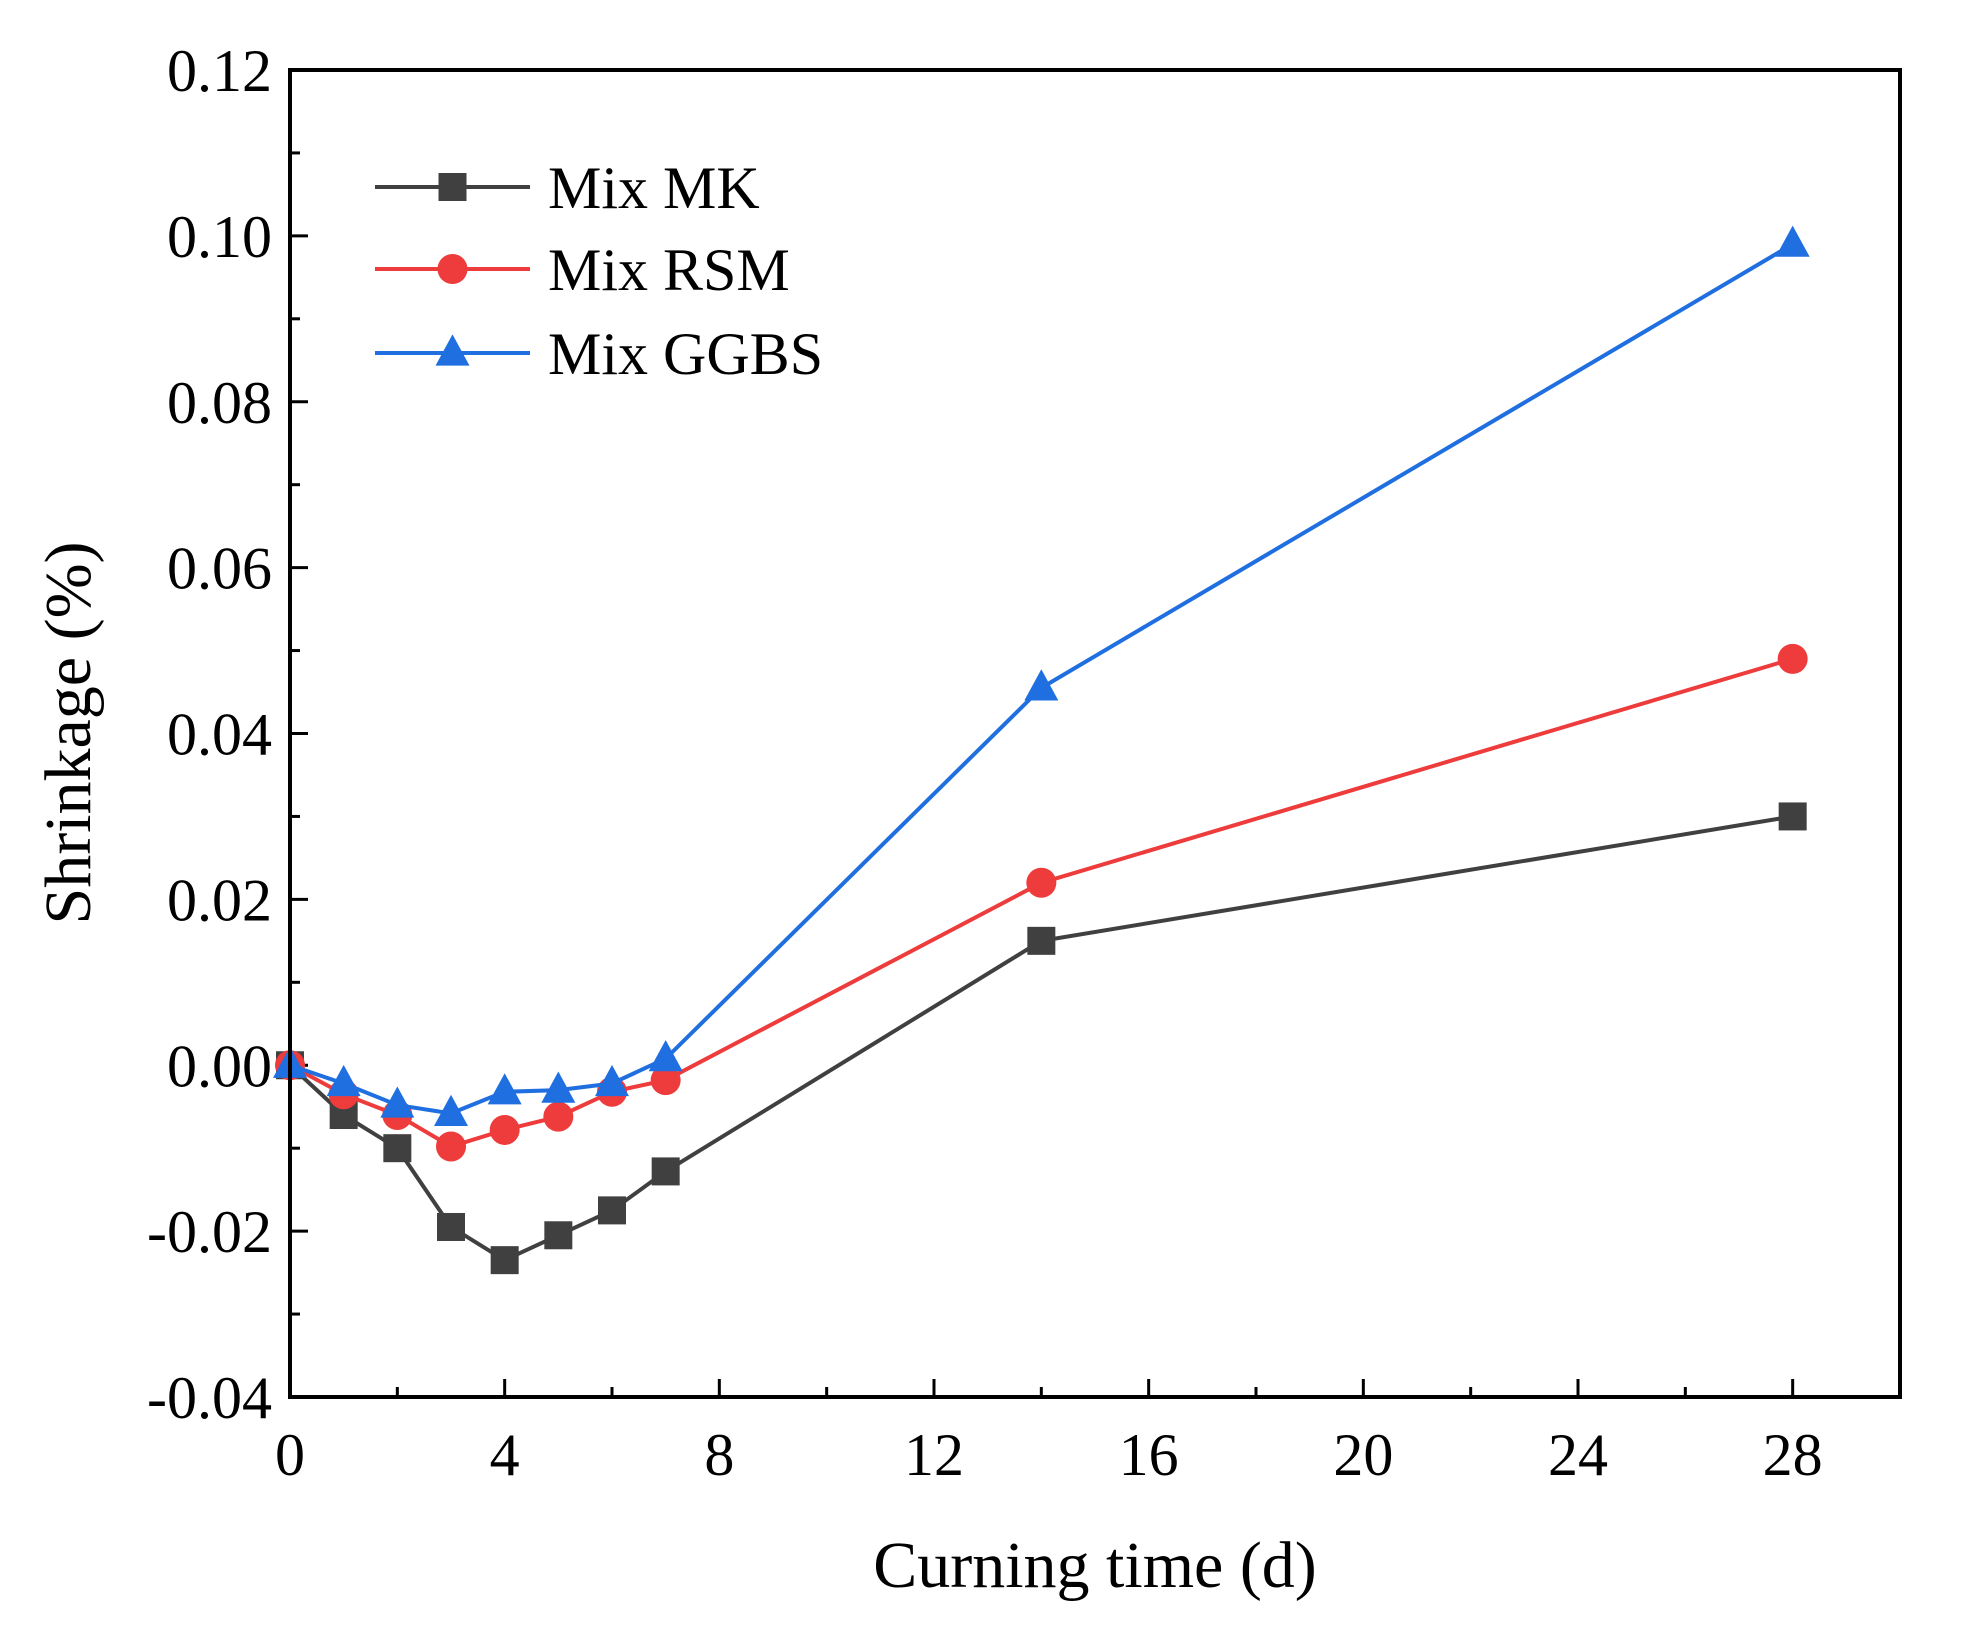 This screenshot has height=1627, width=1963. I want to click on x-tick-label: 28, so click(1793, 1455).